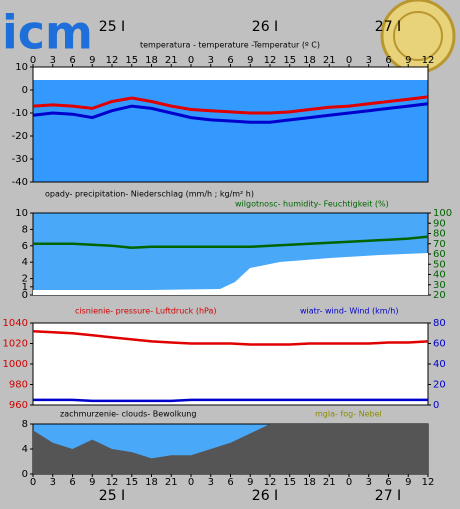 The image size is (460, 509). Describe the element at coordinates (18, 385) in the screenshot. I see `y-tick-label: 980` at that location.